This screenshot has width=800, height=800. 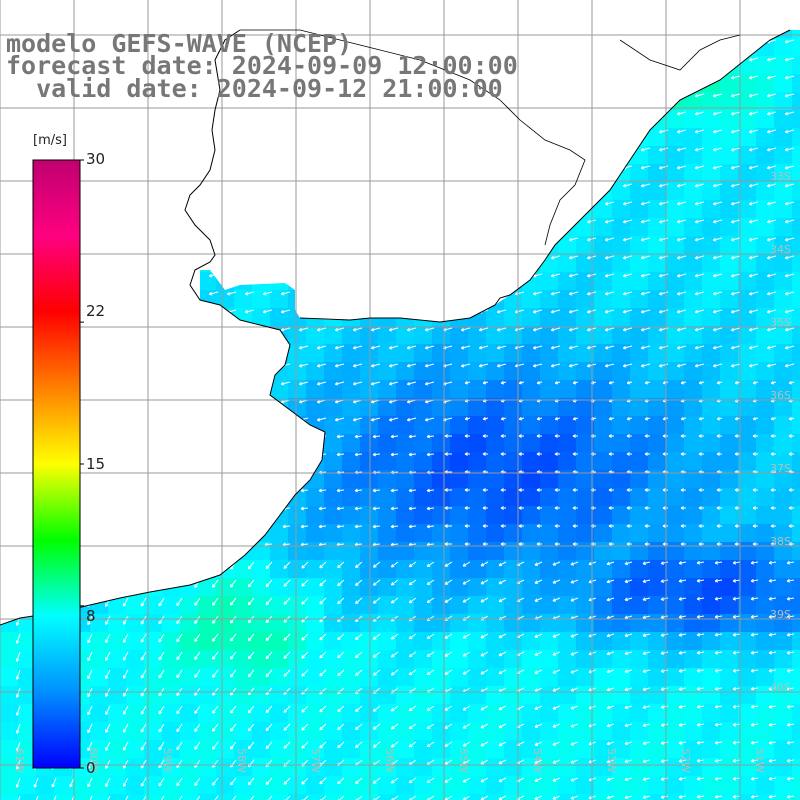 What do you see at coordinates (96, 159) in the screenshot?
I see `colorbar-tick-30: 30` at bounding box center [96, 159].